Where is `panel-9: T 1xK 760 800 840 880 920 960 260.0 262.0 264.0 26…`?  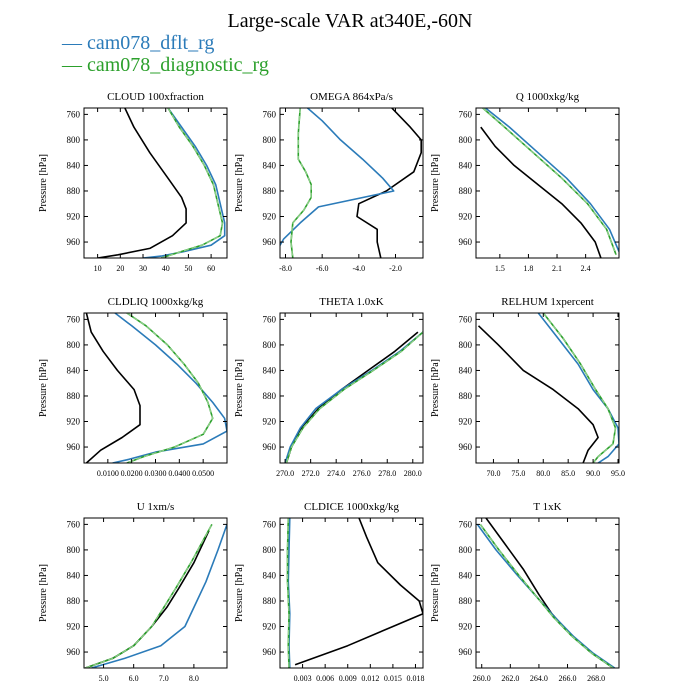
panel-9: T 1xK 760 800 840 880 920 960 260.0 262.0 264.0 26… is located at coordinates (525, 592).